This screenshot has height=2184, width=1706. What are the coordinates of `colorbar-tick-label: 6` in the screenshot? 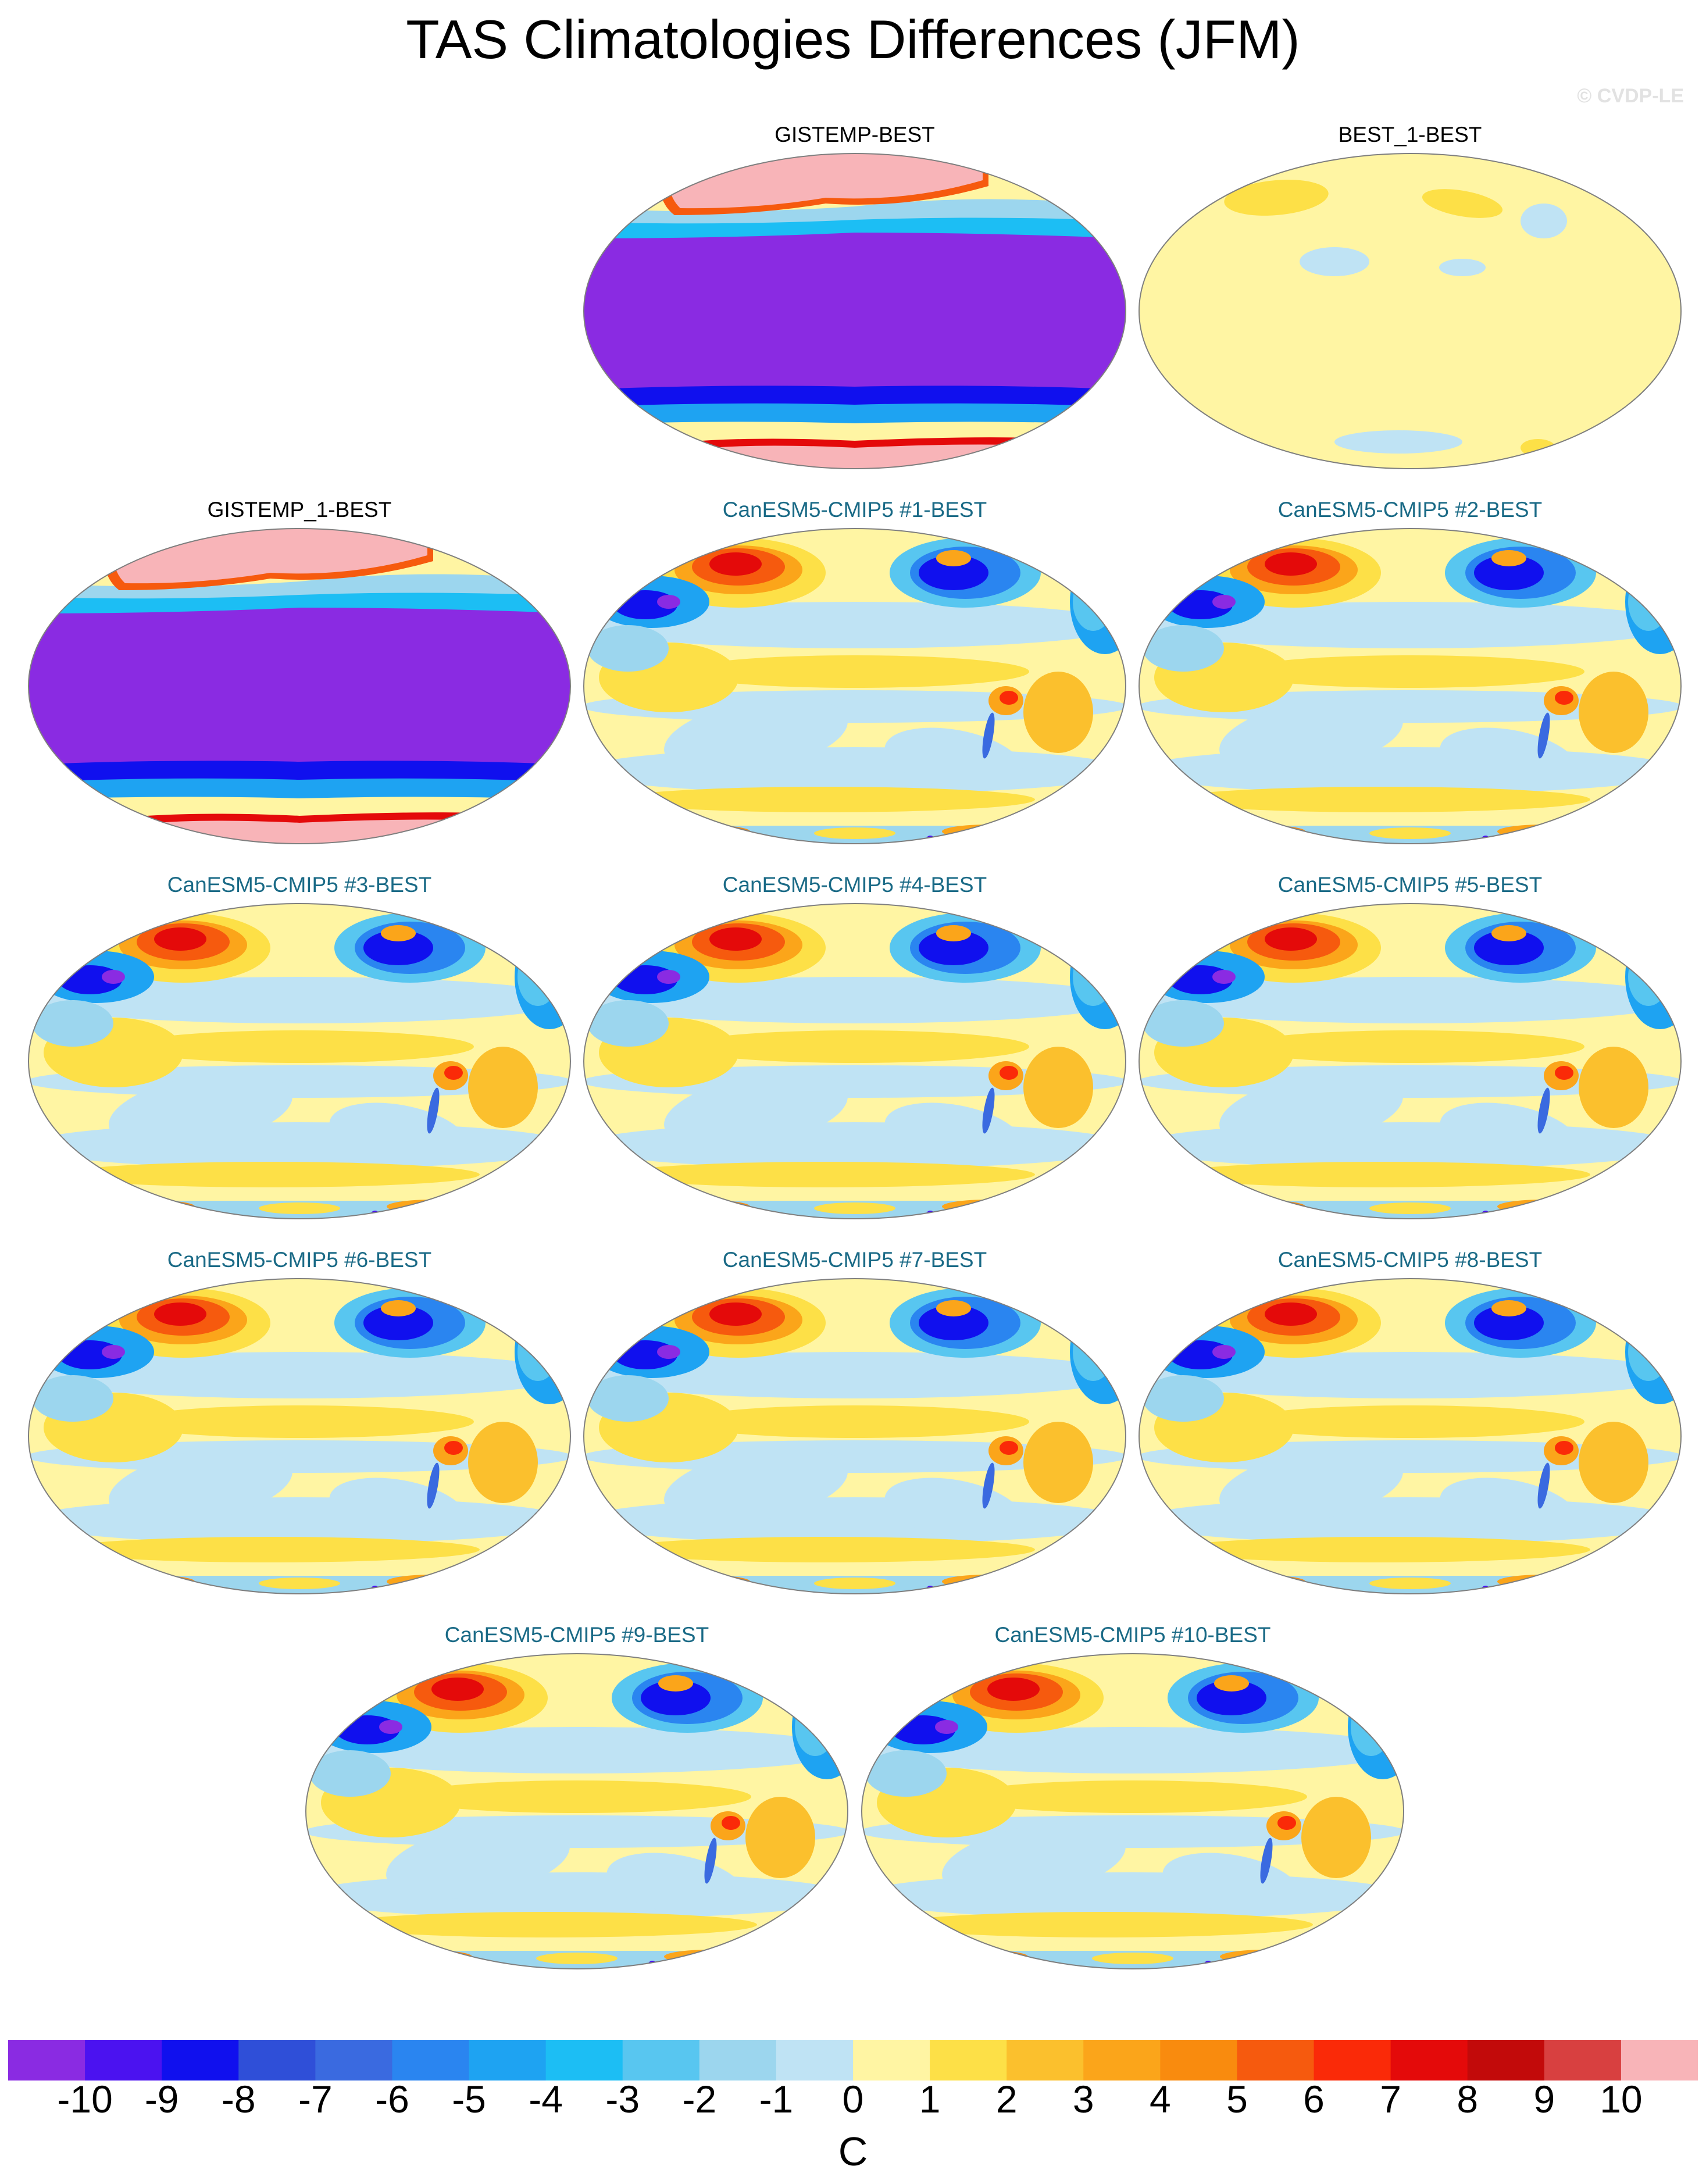 It's located at (1314, 2099).